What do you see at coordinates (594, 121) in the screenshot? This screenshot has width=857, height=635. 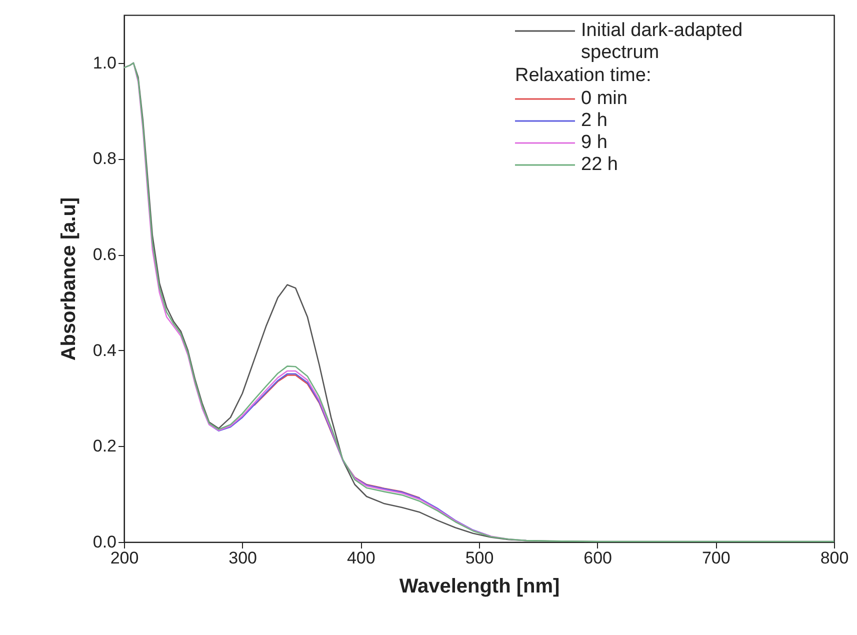 I see `legend-label: 2 h` at bounding box center [594, 121].